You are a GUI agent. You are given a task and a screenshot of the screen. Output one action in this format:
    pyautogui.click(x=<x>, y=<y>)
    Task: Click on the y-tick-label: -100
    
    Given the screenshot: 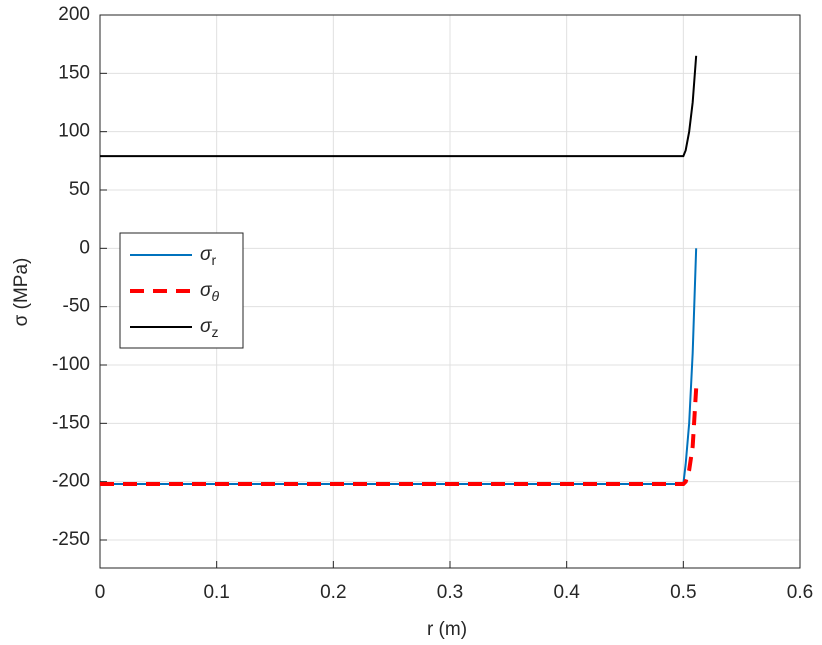 What is the action you would take?
    pyautogui.click(x=71, y=364)
    